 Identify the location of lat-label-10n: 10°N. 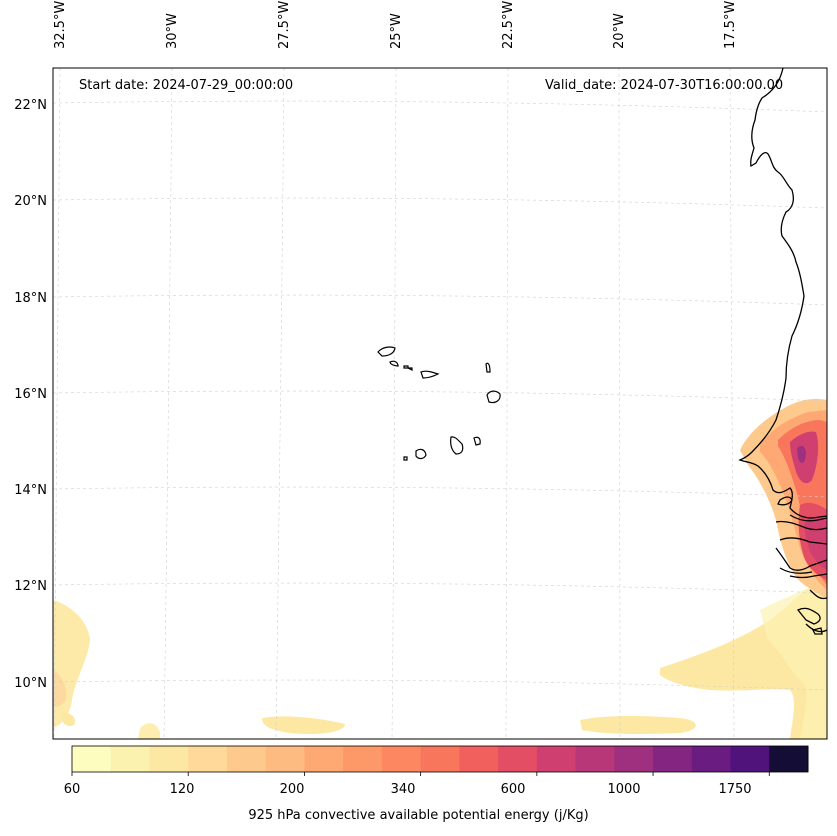
(30, 683).